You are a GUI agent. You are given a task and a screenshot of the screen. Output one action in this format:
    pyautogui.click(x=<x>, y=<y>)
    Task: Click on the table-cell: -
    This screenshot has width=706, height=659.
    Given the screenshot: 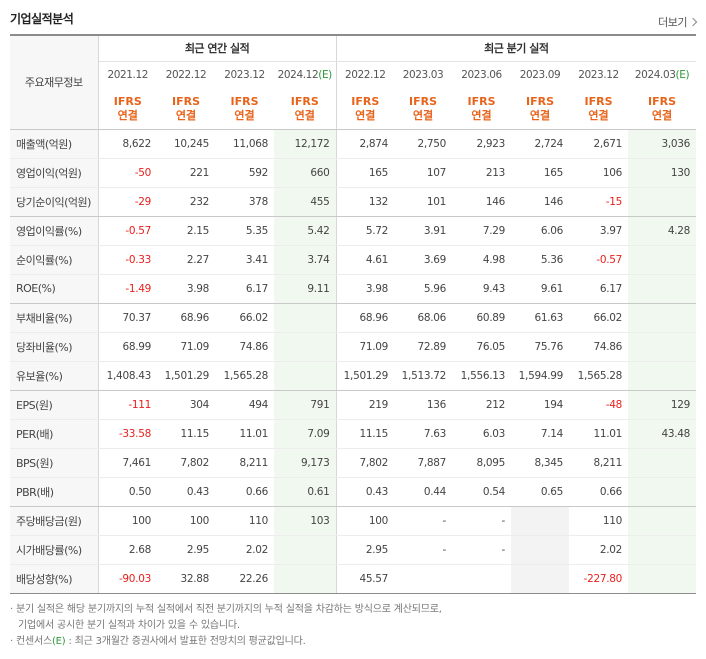 What is the action you would take?
    pyautogui.click(x=482, y=550)
    